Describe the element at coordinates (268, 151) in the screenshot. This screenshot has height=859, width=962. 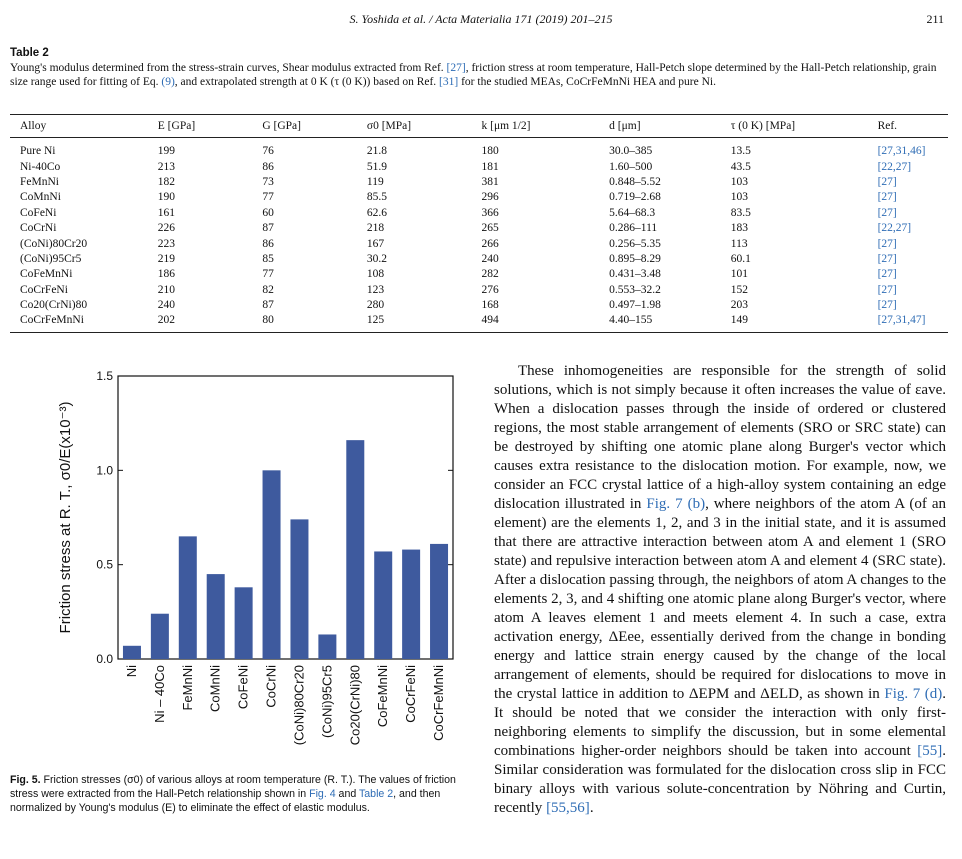
I see `table-cell: 76` at that location.